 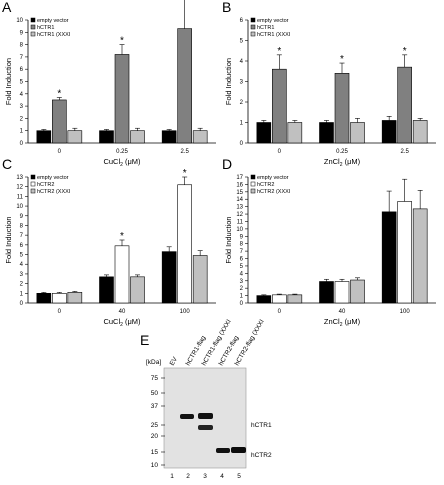 What do you see at coordinates (239, 185) in the screenshot?
I see `y-tick-label: 16` at bounding box center [239, 185].